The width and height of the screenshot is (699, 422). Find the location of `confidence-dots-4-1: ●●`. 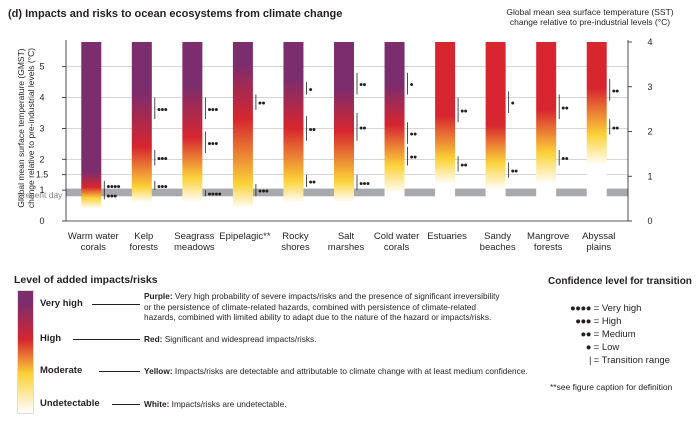

confidence-dots-4-1: ●● is located at coordinates (311, 129).